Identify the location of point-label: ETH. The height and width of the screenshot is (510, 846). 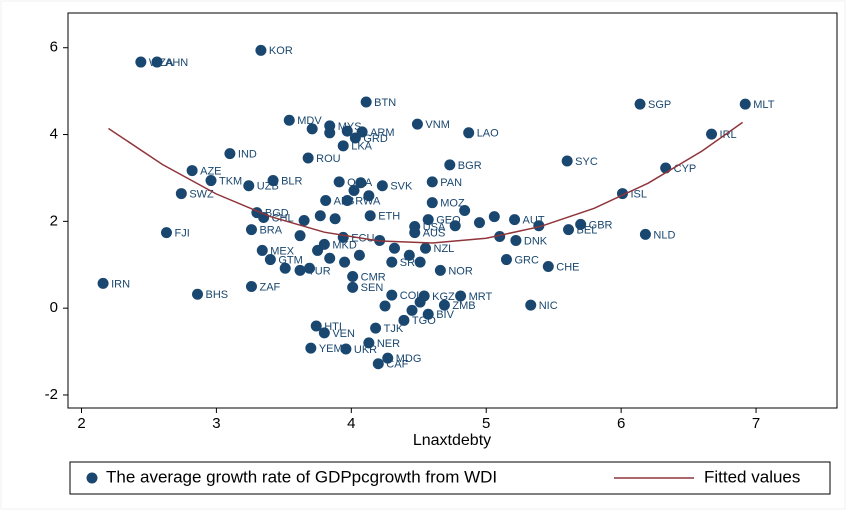
(389, 217).